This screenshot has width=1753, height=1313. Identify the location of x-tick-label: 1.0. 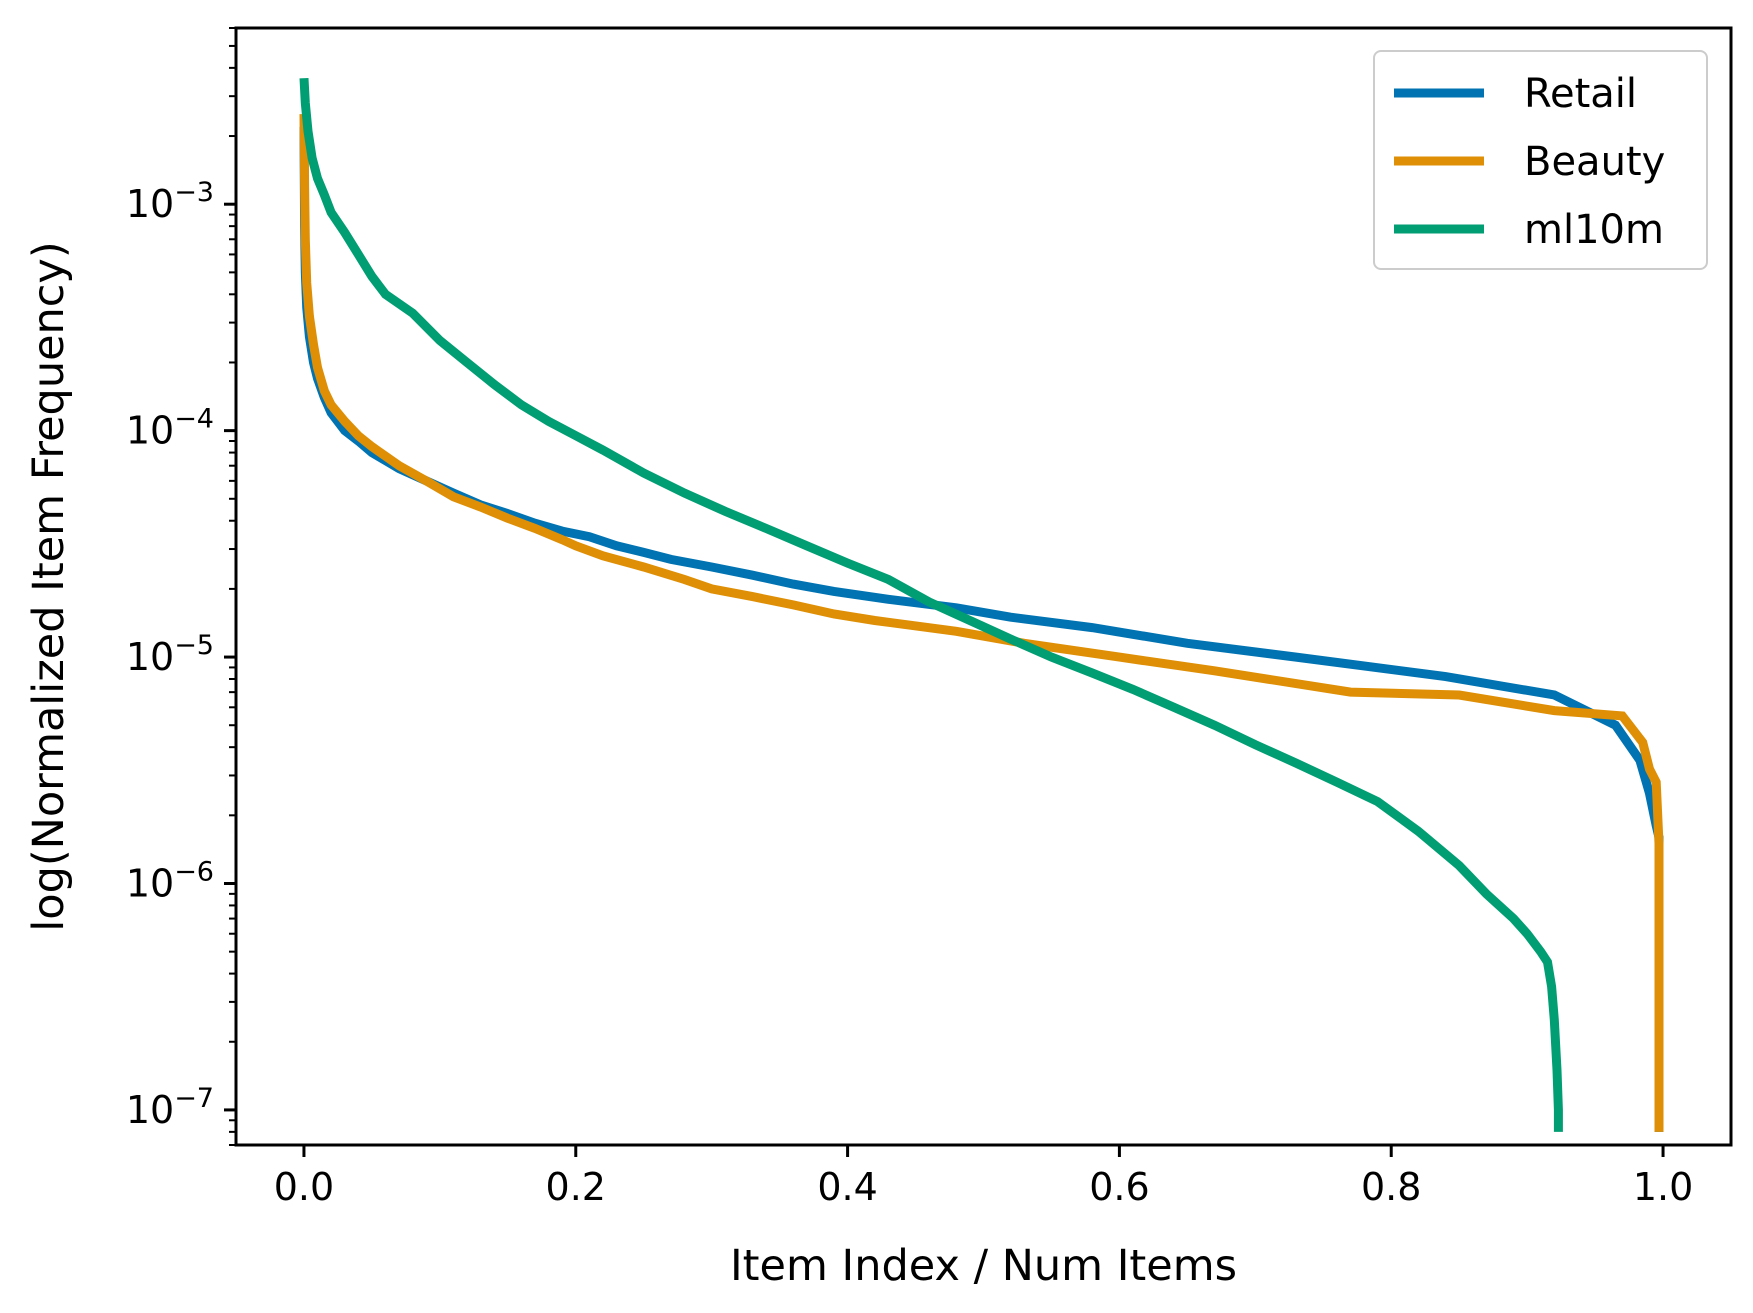
(1663, 1187).